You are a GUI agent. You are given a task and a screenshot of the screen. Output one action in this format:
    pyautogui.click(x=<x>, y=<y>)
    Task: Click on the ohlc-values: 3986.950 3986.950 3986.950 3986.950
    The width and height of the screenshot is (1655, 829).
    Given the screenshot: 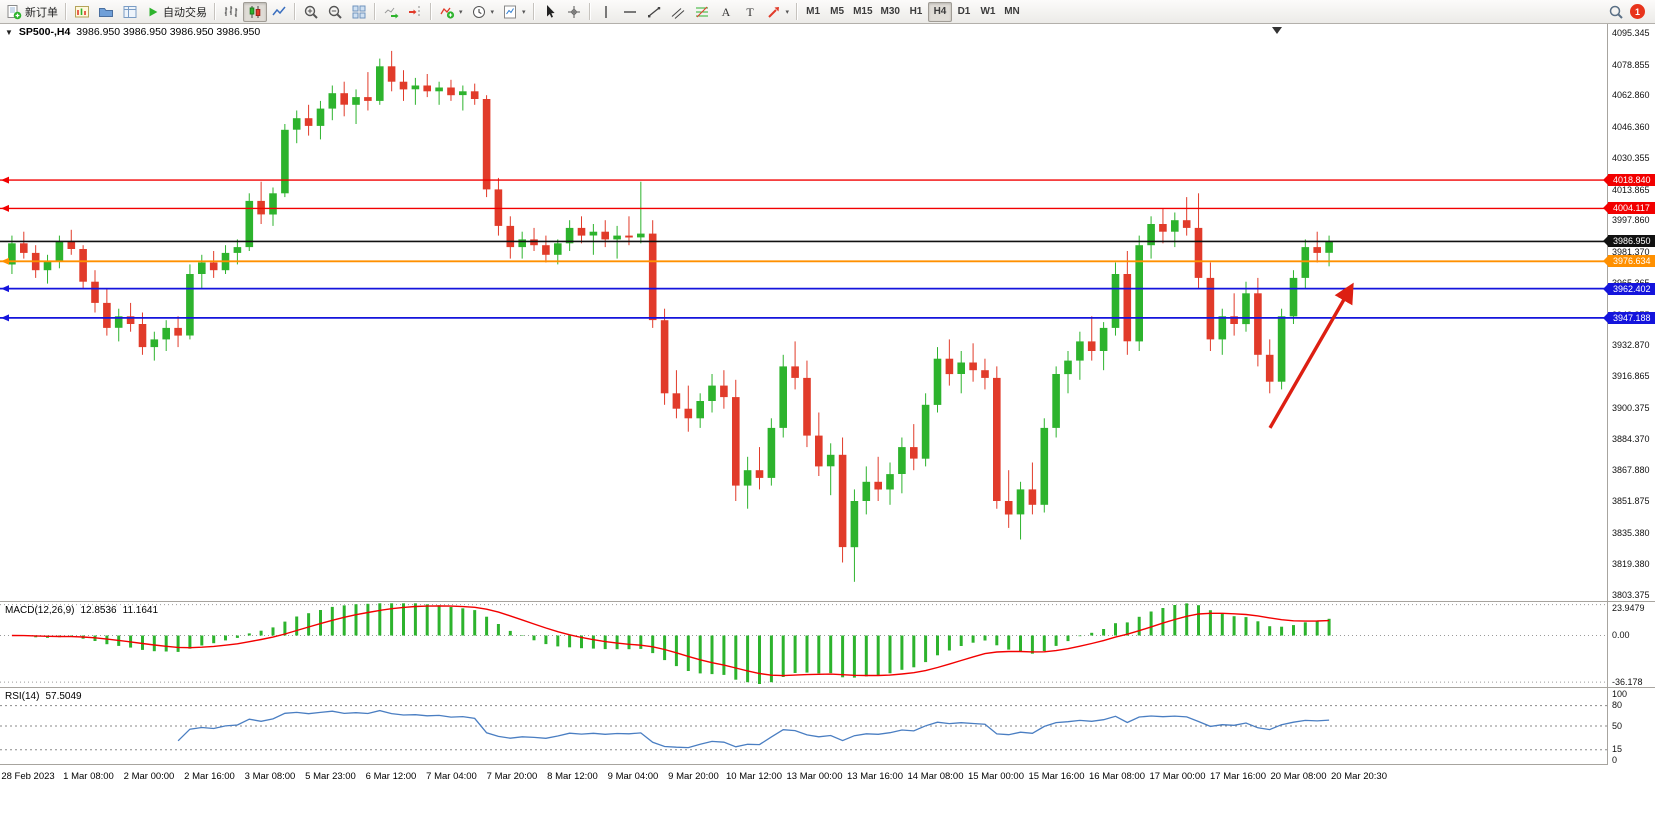 What is the action you would take?
    pyautogui.click(x=168, y=32)
    